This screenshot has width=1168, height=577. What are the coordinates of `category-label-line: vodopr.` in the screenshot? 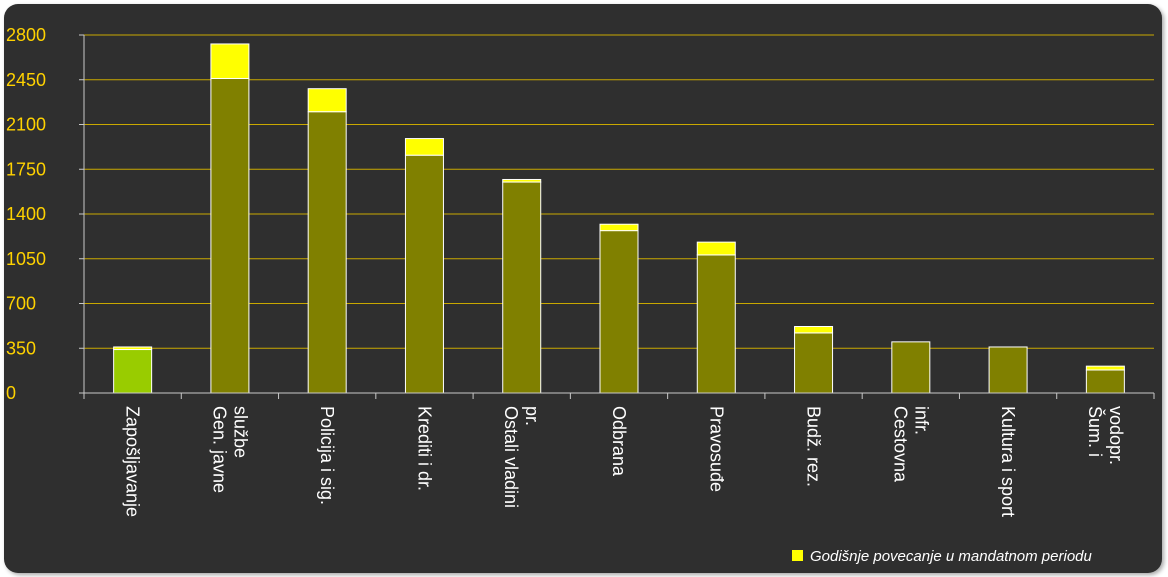 It's located at (1116, 435).